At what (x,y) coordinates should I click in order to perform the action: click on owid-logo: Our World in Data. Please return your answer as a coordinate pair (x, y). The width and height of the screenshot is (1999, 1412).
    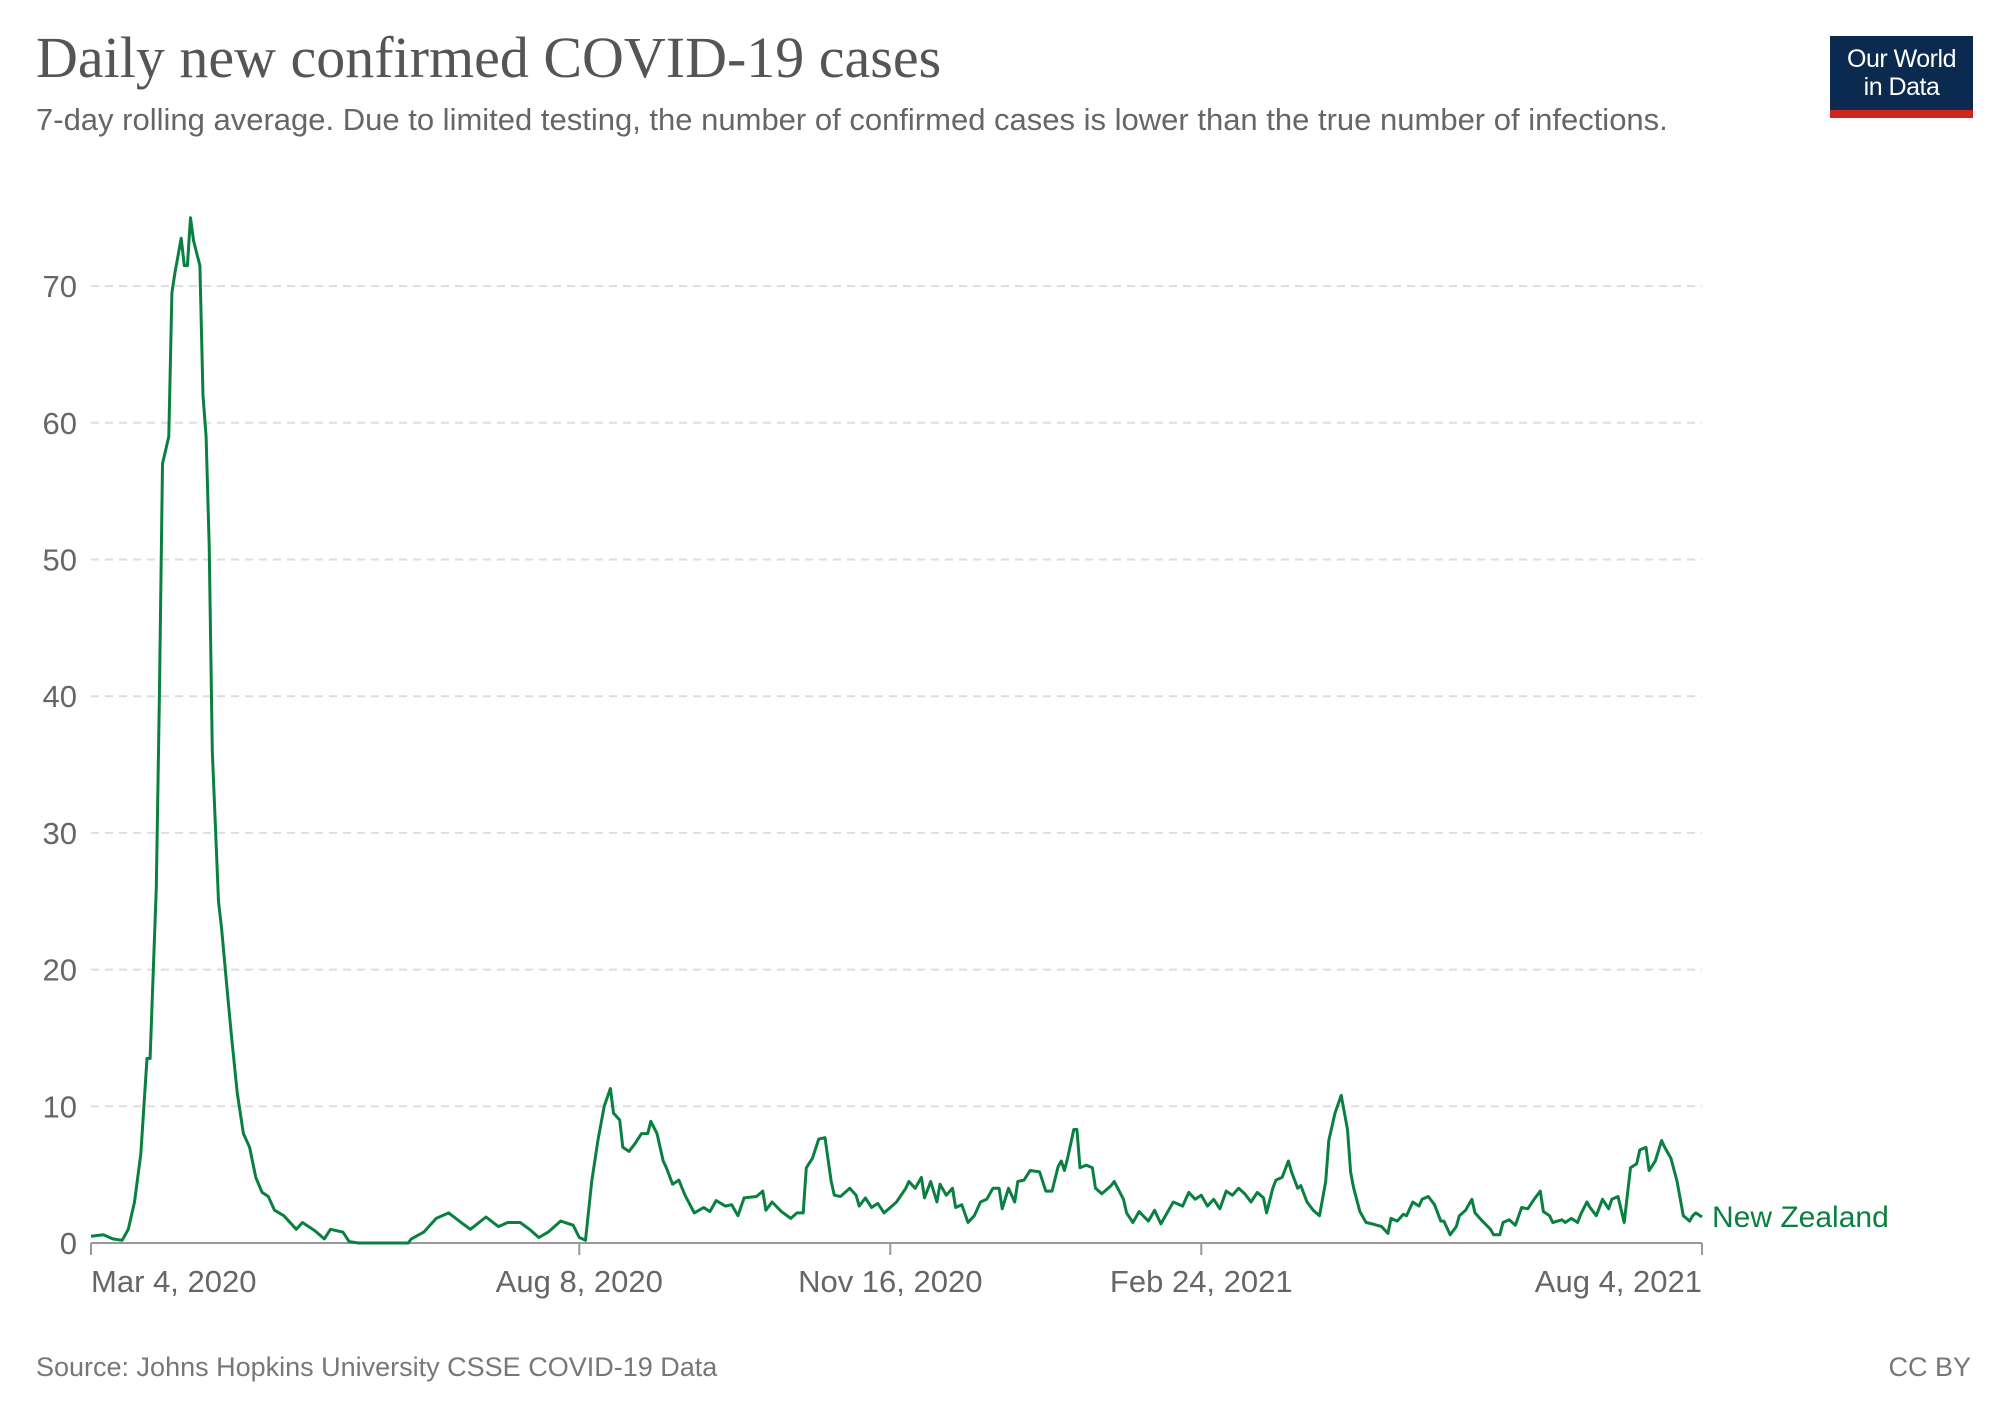
    Looking at the image, I should click on (1901, 77).